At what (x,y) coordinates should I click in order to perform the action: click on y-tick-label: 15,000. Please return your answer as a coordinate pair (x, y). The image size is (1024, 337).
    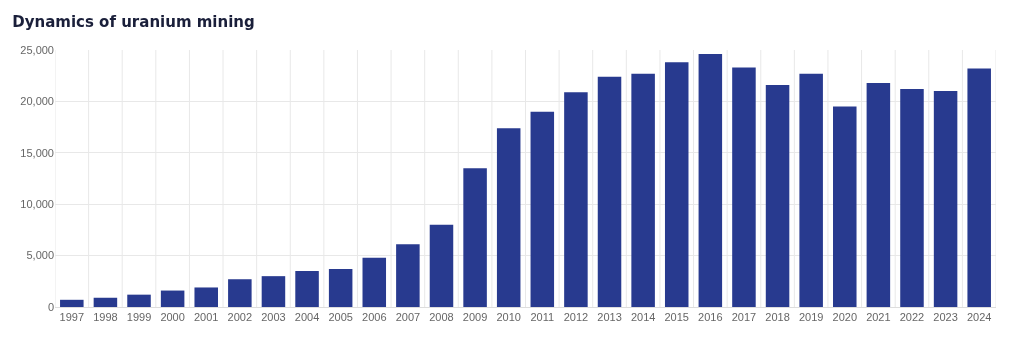
    Looking at the image, I should click on (37, 152).